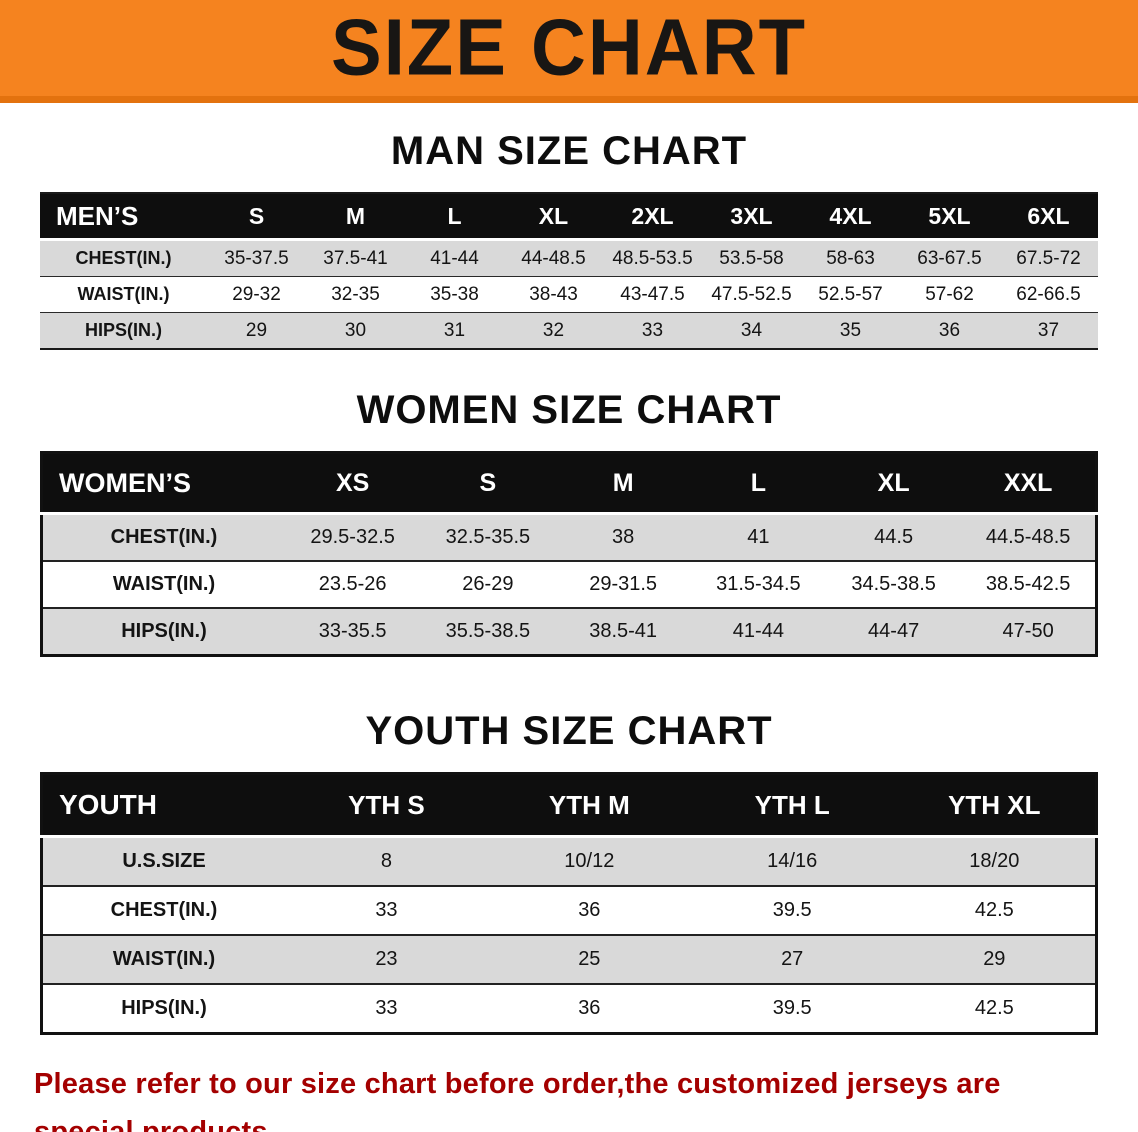  I want to click on size-value-cell: 27, so click(792, 959).